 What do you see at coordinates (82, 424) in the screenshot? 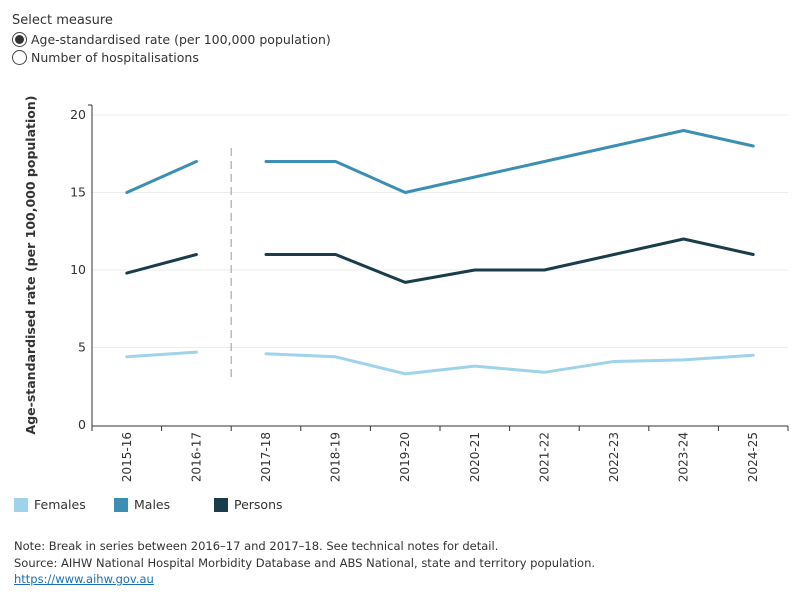
I see `y-tick-label: 0` at bounding box center [82, 424].